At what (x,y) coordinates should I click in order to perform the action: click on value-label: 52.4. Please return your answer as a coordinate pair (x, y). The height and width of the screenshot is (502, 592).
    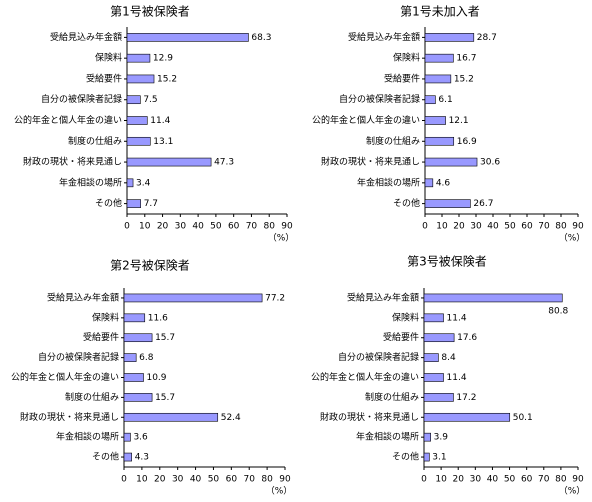
    Looking at the image, I should click on (231, 418).